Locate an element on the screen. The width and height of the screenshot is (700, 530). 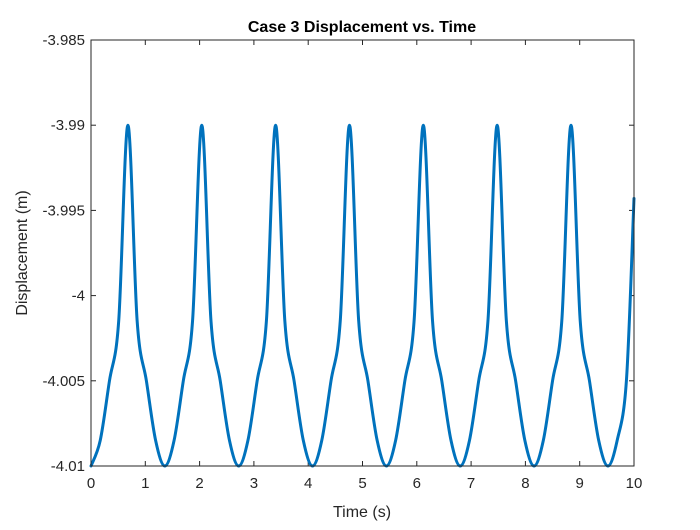
x-tick-label: 7 is located at coordinates (471, 483).